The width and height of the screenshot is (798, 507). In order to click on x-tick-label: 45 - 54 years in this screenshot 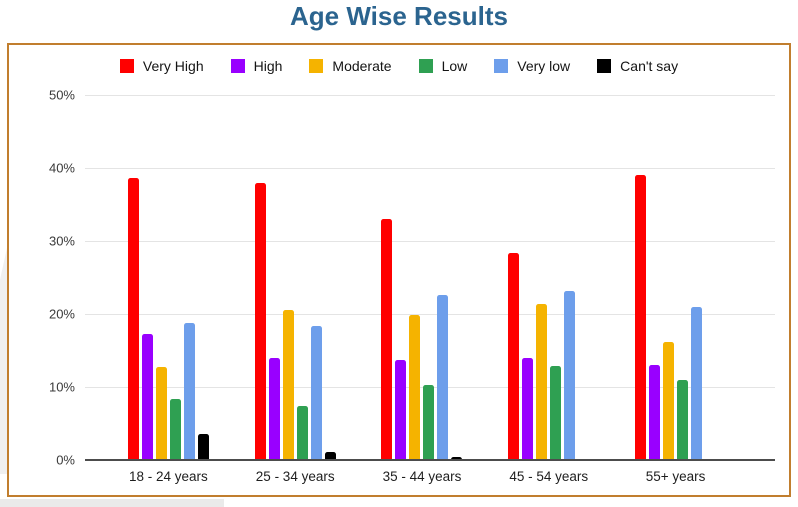, I will do `click(549, 476)`.